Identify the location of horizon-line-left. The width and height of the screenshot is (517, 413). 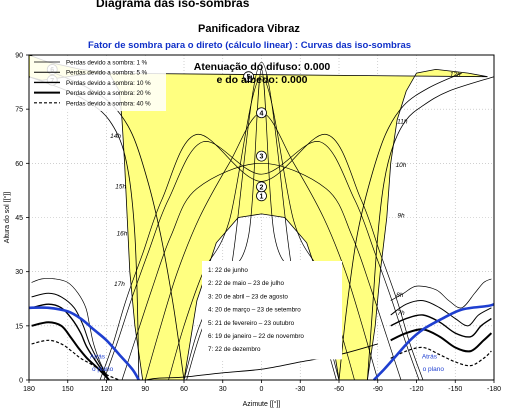
(84, 343).